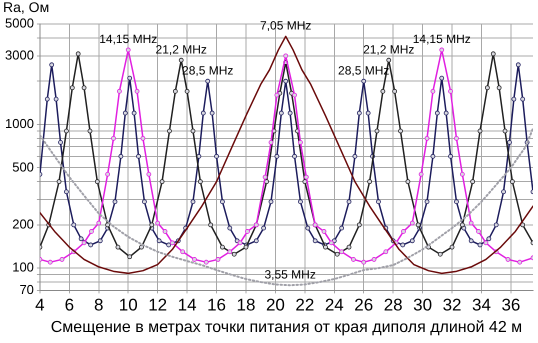 The width and height of the screenshot is (538, 343). What do you see at coordinates (26, 7) in the screenshot?
I see `y-axis-title: Ra, Ом` at bounding box center [26, 7].